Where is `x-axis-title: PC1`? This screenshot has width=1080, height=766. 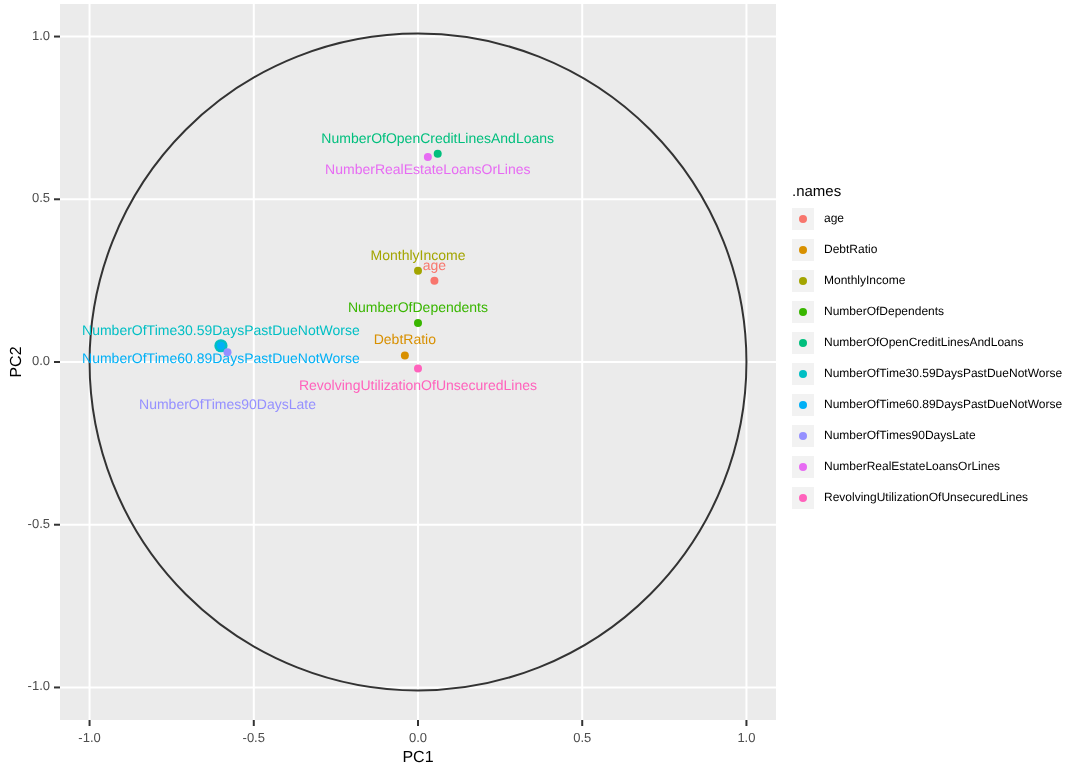 x-axis-title: PC1 is located at coordinates (418, 757).